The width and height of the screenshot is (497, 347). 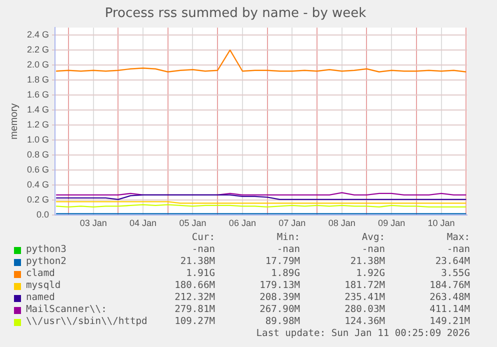 What do you see at coordinates (46, 262) in the screenshot?
I see `legend-label: python2` at bounding box center [46, 262].